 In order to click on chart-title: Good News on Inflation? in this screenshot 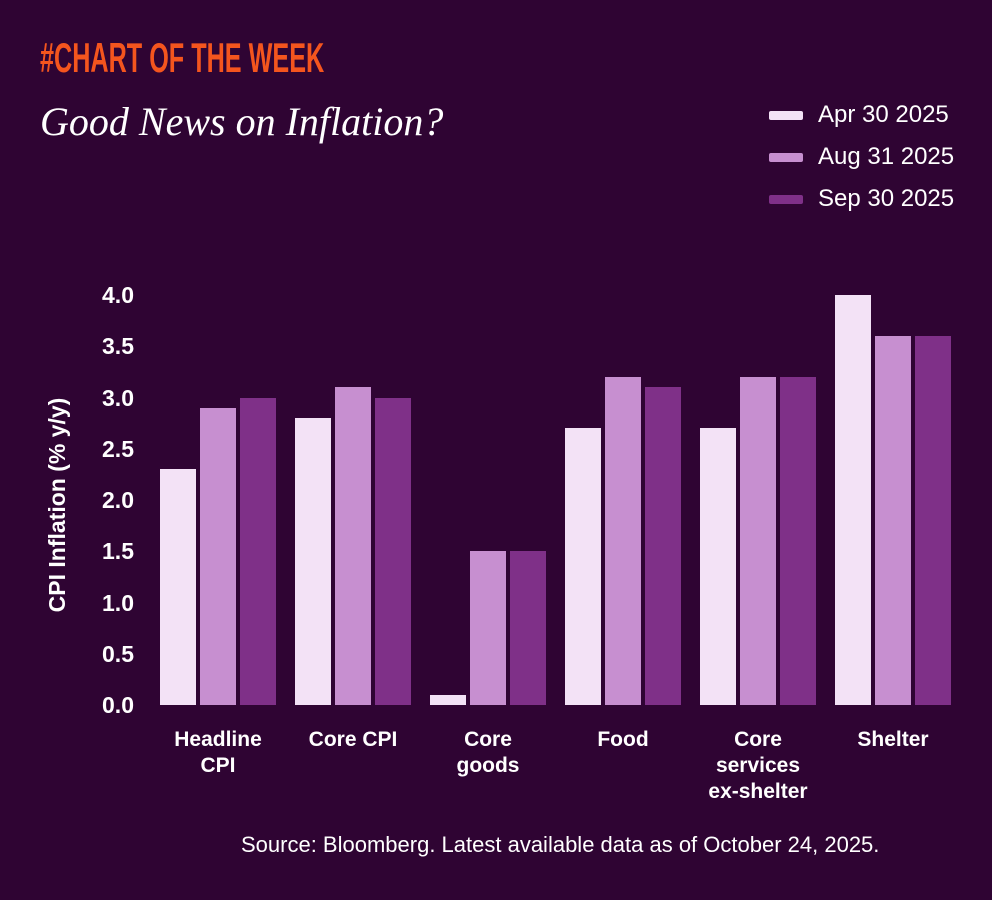, I will do `click(242, 121)`.